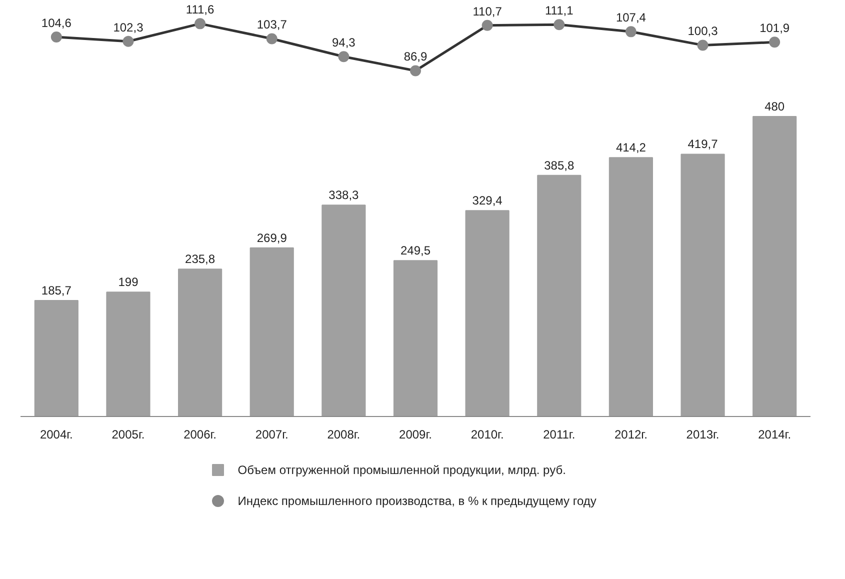 The height and width of the screenshot is (579, 845). I want to click on data-label: 101,9, so click(775, 28).